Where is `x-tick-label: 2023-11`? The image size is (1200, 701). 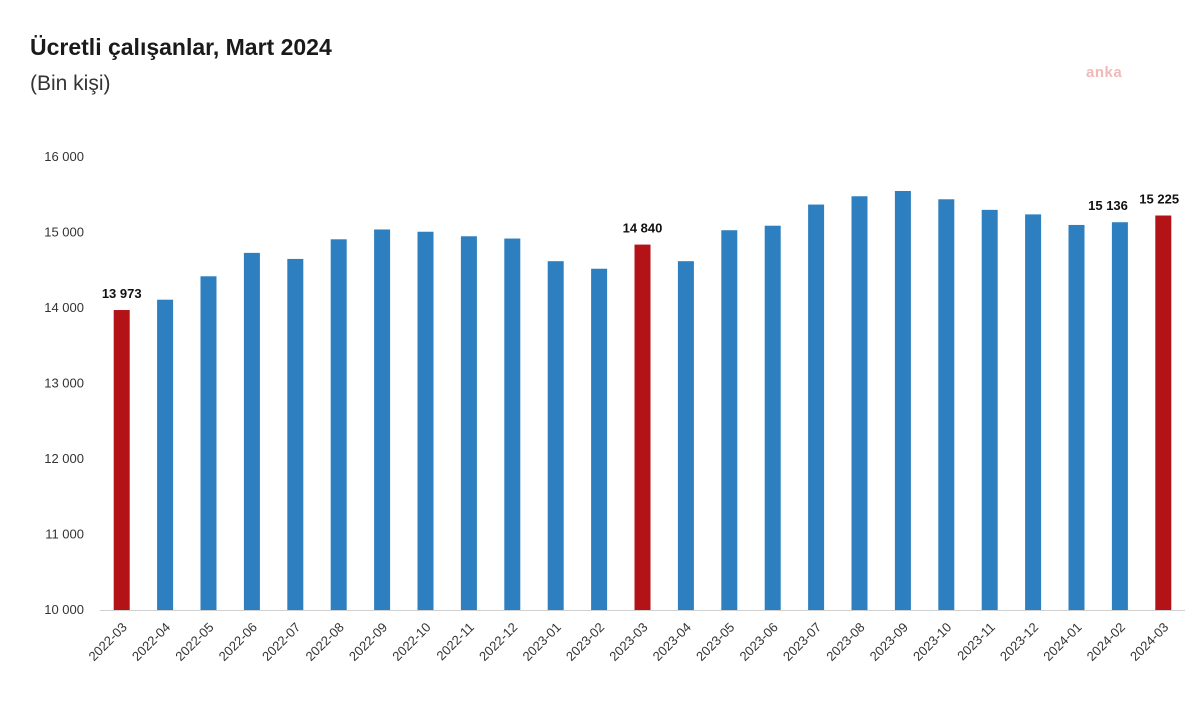
x-tick-label: 2023-11 is located at coordinates (976, 642).